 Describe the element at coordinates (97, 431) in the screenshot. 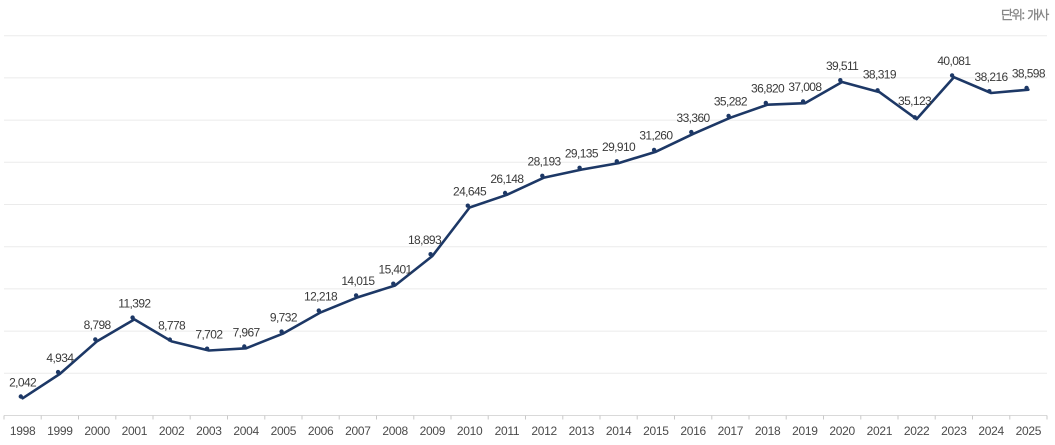

I see `svg-text: 2000` at that location.